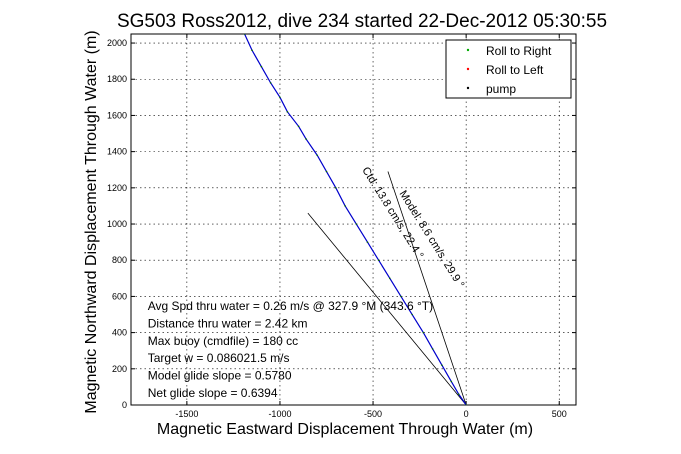 This screenshot has width=681, height=454. Describe the element at coordinates (119, 369) in the screenshot. I see `y-tick-label: 200` at that location.